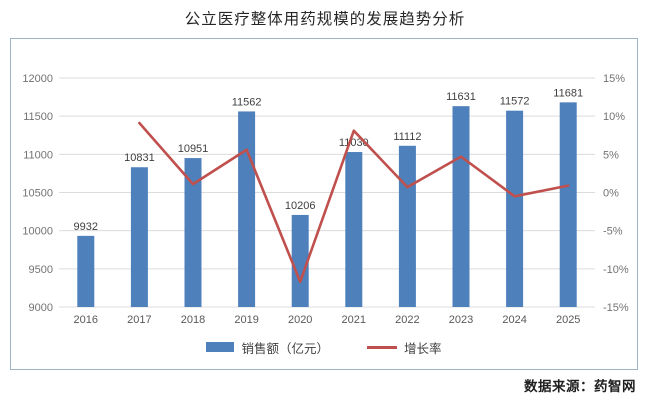 The height and width of the screenshot is (400, 650). I want to click on bar-2017, so click(139, 237).